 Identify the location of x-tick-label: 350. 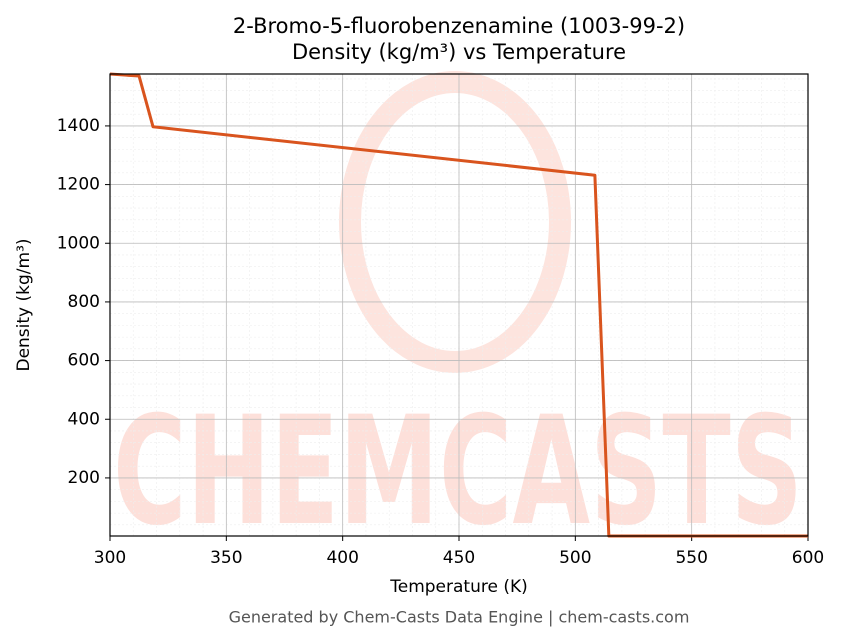
(226, 558).